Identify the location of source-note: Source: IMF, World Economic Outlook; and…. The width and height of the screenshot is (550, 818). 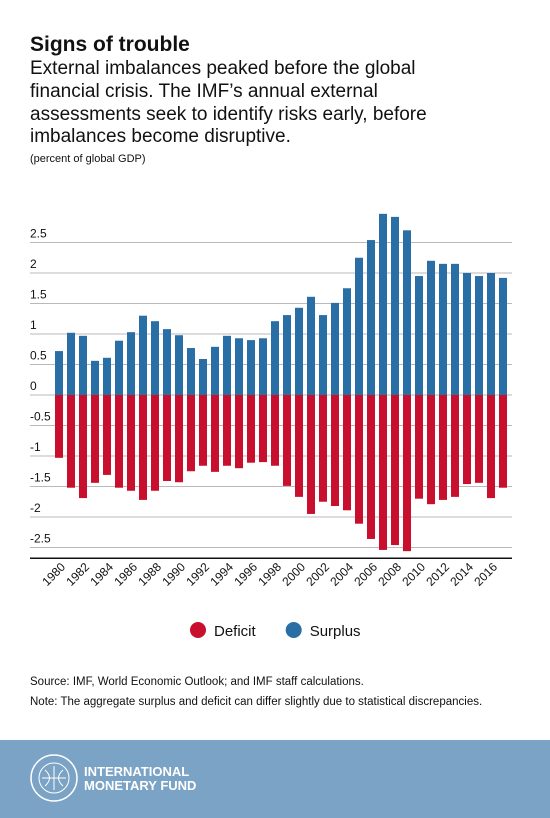
(197, 682).